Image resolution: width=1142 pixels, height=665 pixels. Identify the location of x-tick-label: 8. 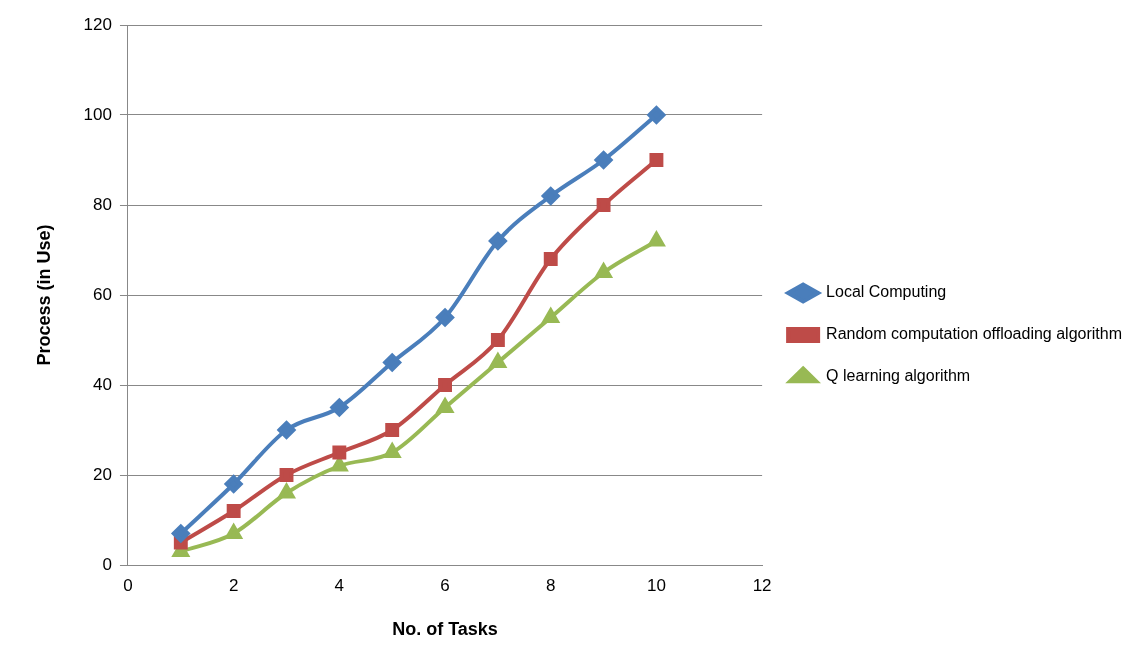
(551, 585).